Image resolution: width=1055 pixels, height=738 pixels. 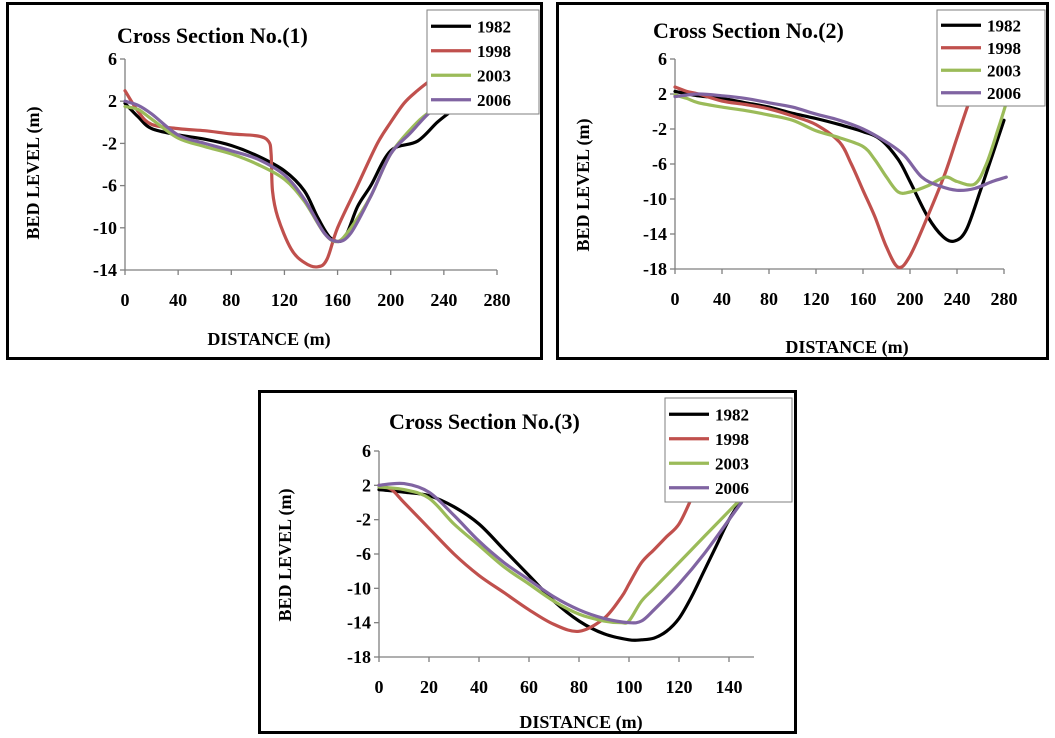 I want to click on chart-title: Cross Section No.(3), so click(x=484, y=421).